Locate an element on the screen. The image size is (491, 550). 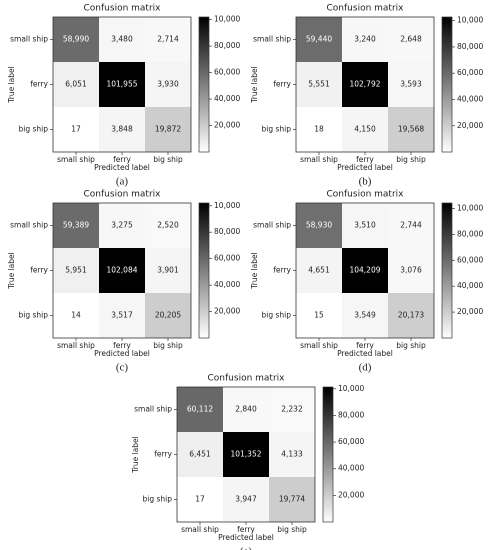
cell-label: 58,930 is located at coordinates (319, 225).